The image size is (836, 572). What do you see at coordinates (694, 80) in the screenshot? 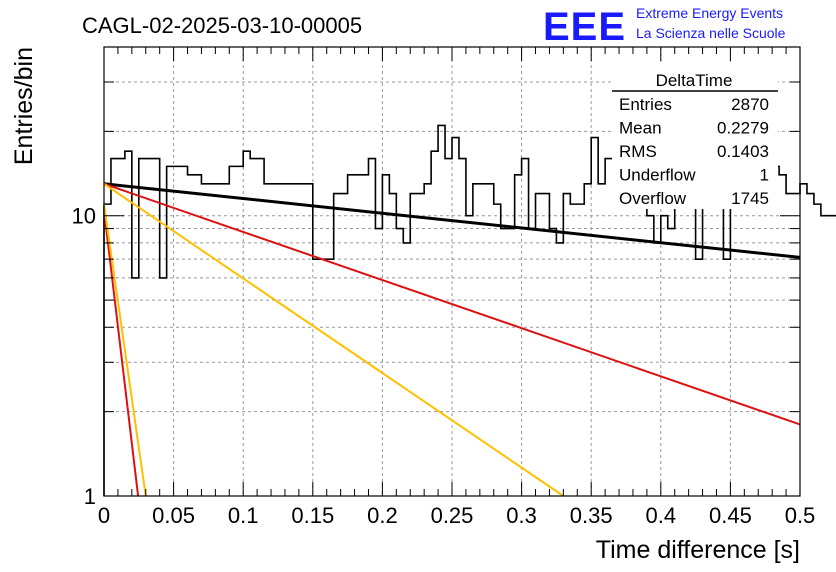
I see `stats-title: DeltaTime` at bounding box center [694, 80].